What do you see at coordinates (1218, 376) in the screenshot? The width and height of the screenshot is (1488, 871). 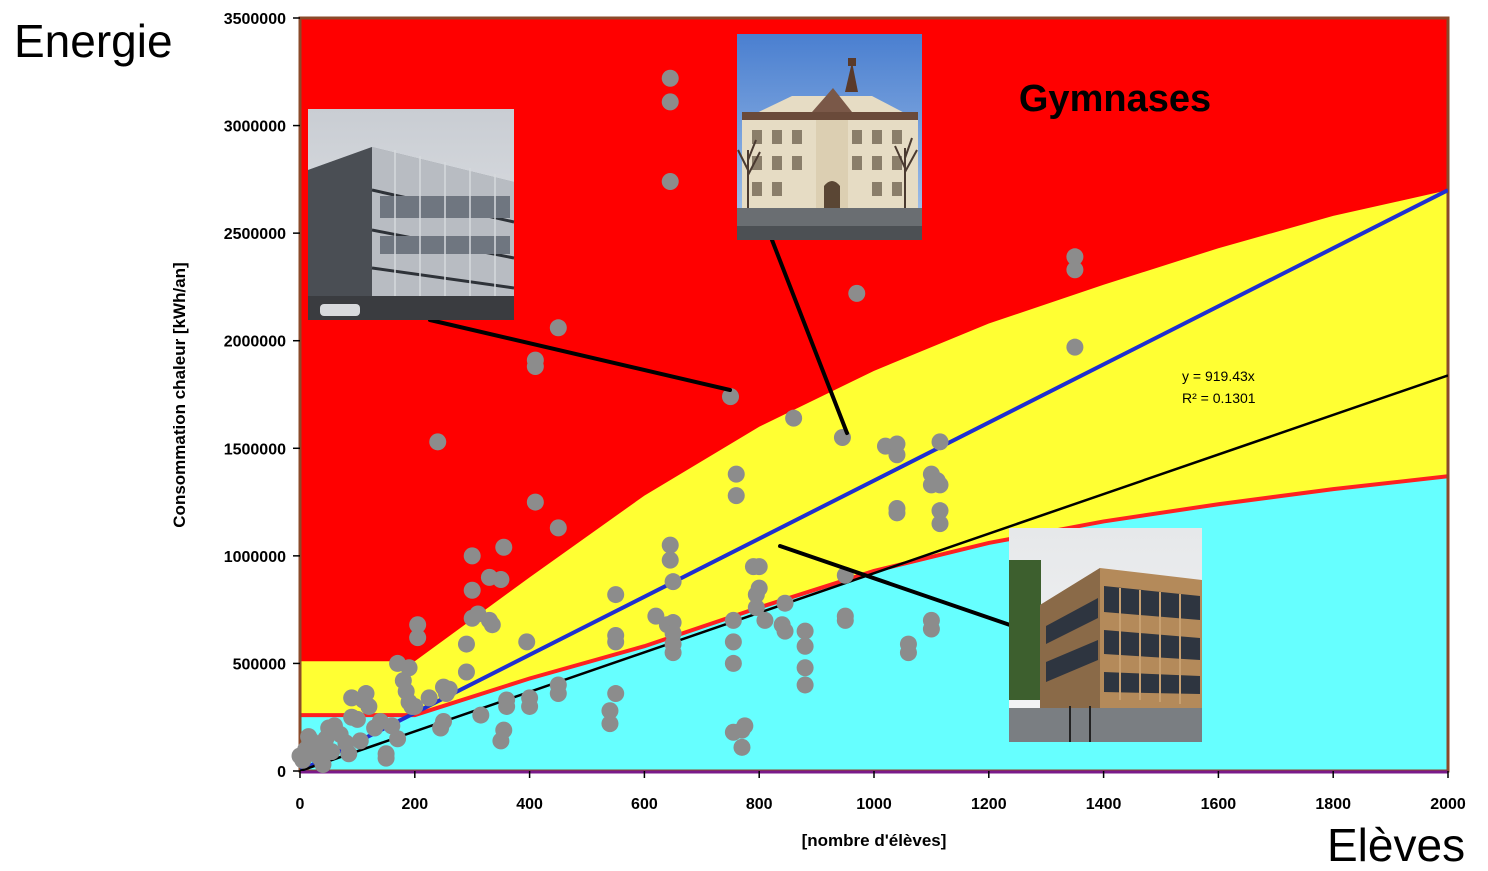 I see `trendline-equation: y = 919.43x` at bounding box center [1218, 376].